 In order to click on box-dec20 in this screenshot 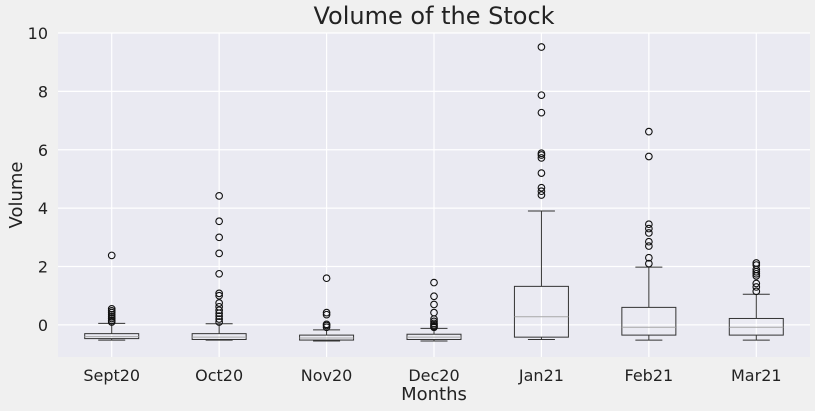, I will do `click(434, 310)`.